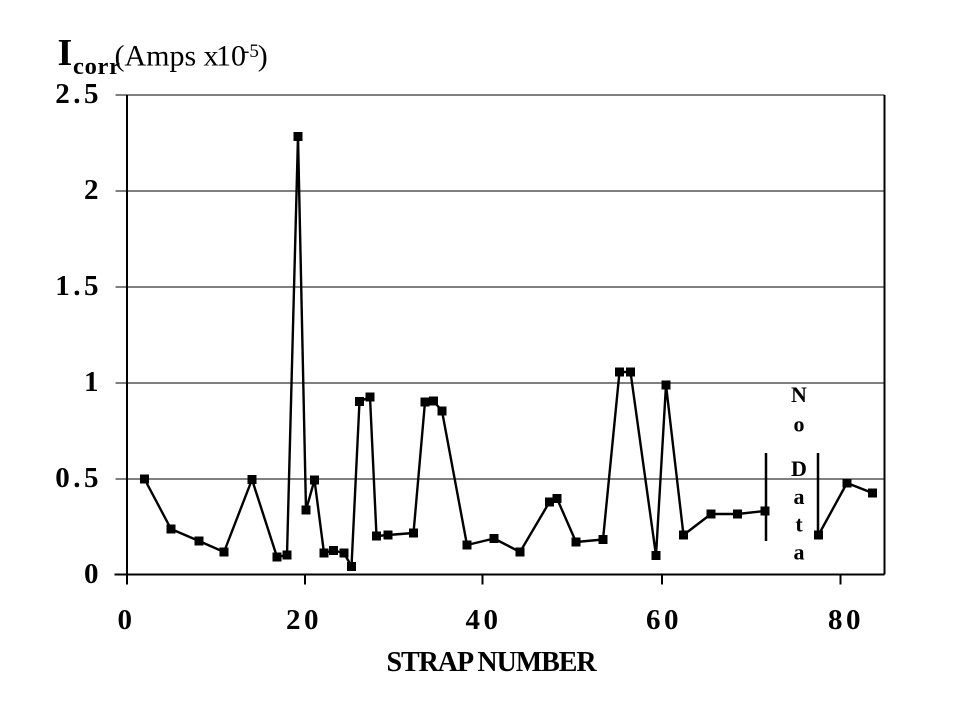 This screenshot has height=724, width=959. I want to click on svg-text: 1, so click(93, 382).